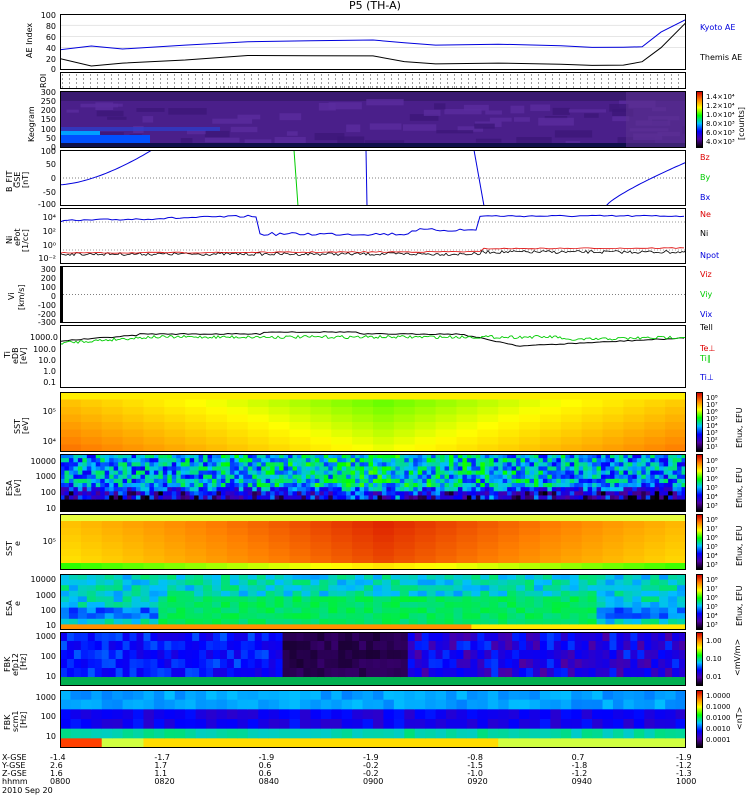 The height and width of the screenshot is (800, 750). Describe the element at coordinates (48, 110) in the screenshot. I see `keogram-tick: 200` at that location.